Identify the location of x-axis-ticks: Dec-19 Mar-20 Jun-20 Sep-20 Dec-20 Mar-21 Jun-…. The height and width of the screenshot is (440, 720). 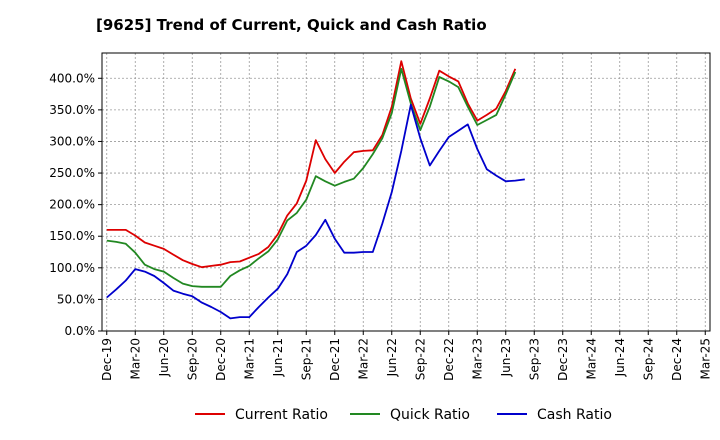
(406, 356).